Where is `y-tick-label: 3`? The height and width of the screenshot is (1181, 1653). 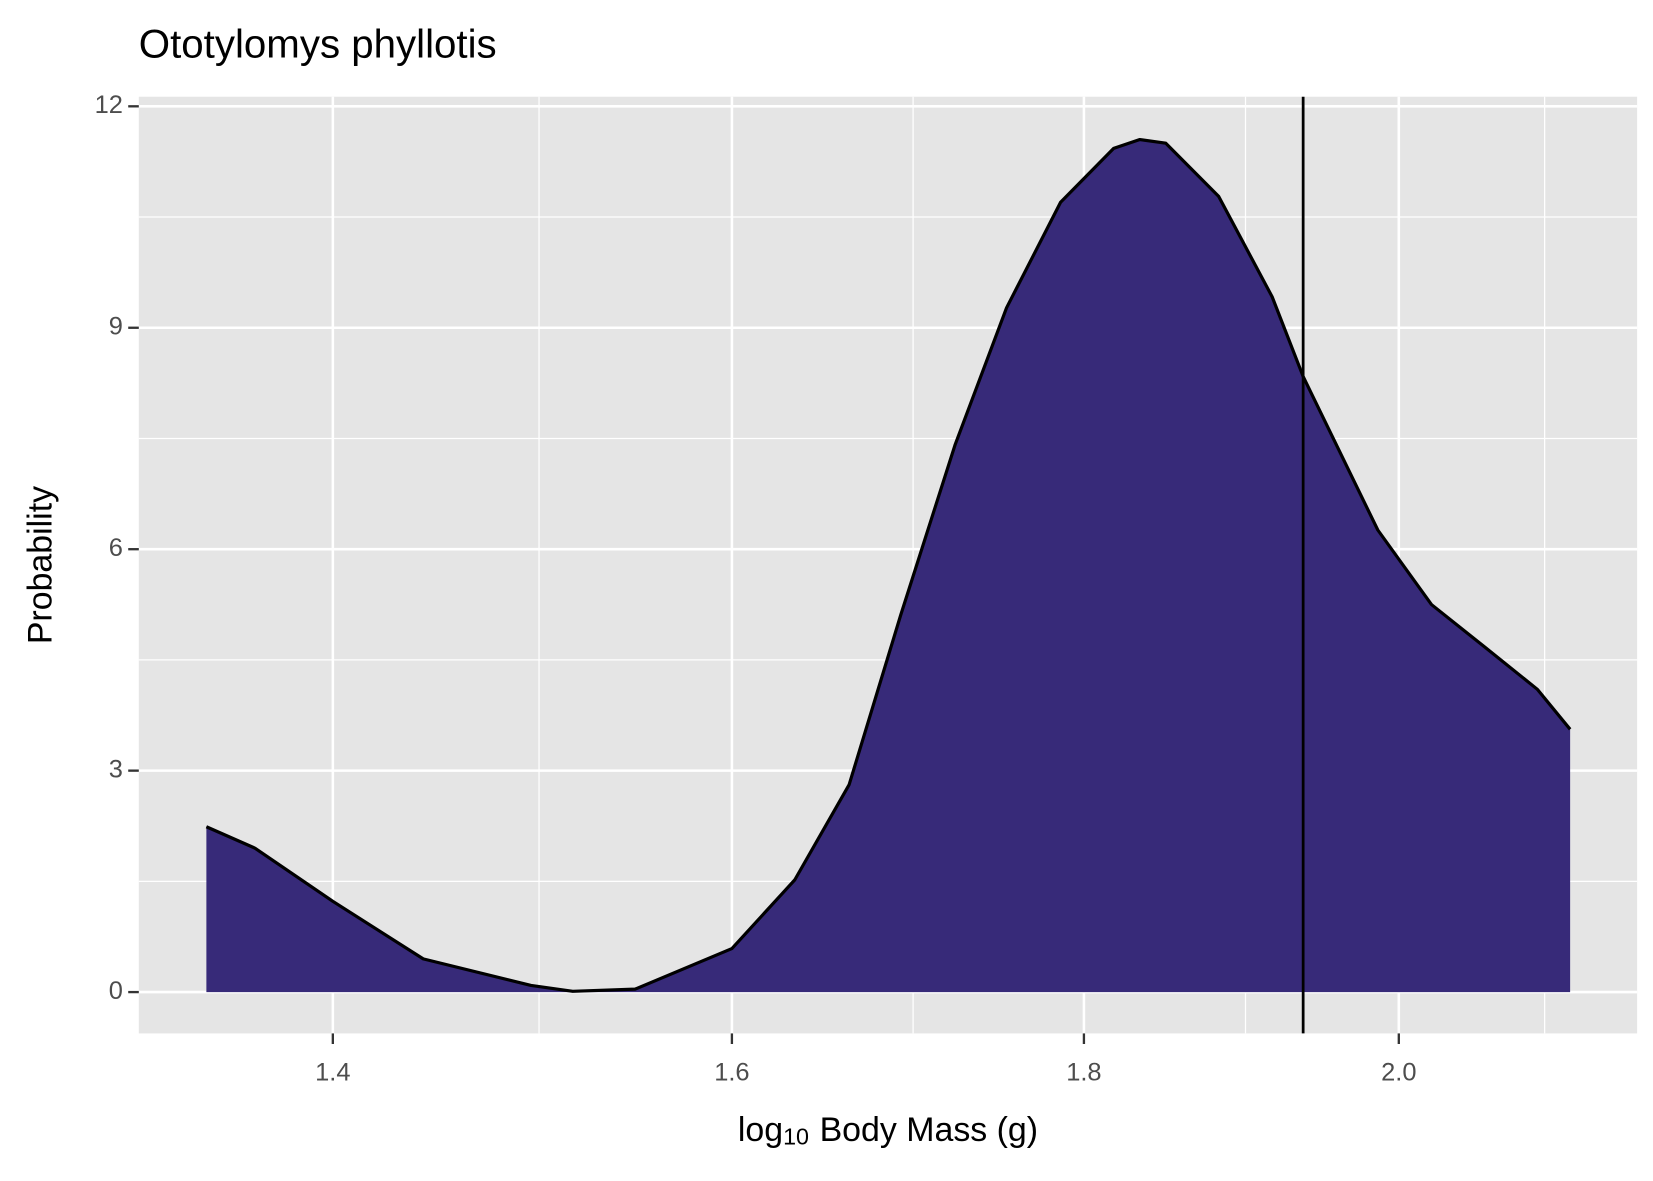
y-tick-label: 3 is located at coordinates (116, 769).